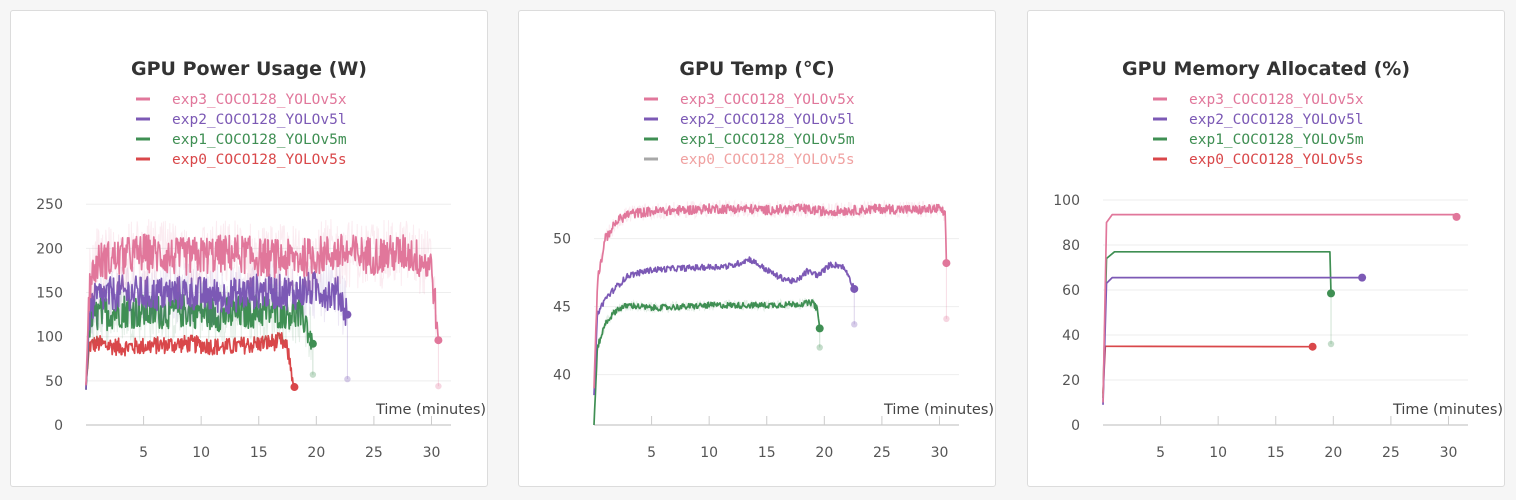 This screenshot has height=500, width=1516. What do you see at coordinates (938, 410) in the screenshot?
I see `gpu-temp-x-axis-label: Time (minutes)` at bounding box center [938, 410].